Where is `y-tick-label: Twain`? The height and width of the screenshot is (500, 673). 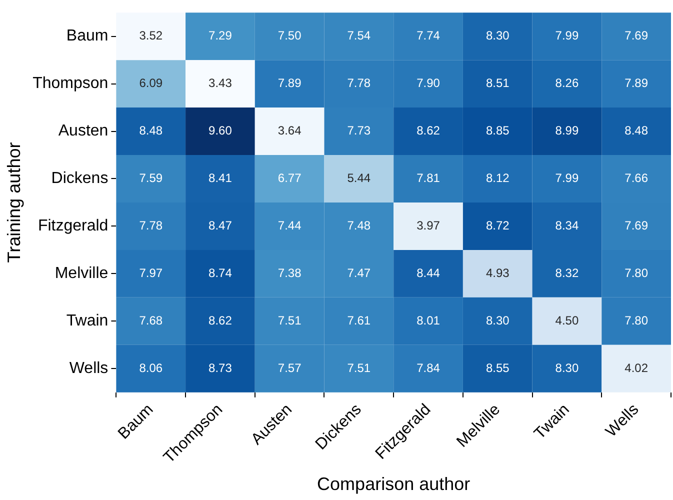 y-tick-label: Twain is located at coordinates (87, 321).